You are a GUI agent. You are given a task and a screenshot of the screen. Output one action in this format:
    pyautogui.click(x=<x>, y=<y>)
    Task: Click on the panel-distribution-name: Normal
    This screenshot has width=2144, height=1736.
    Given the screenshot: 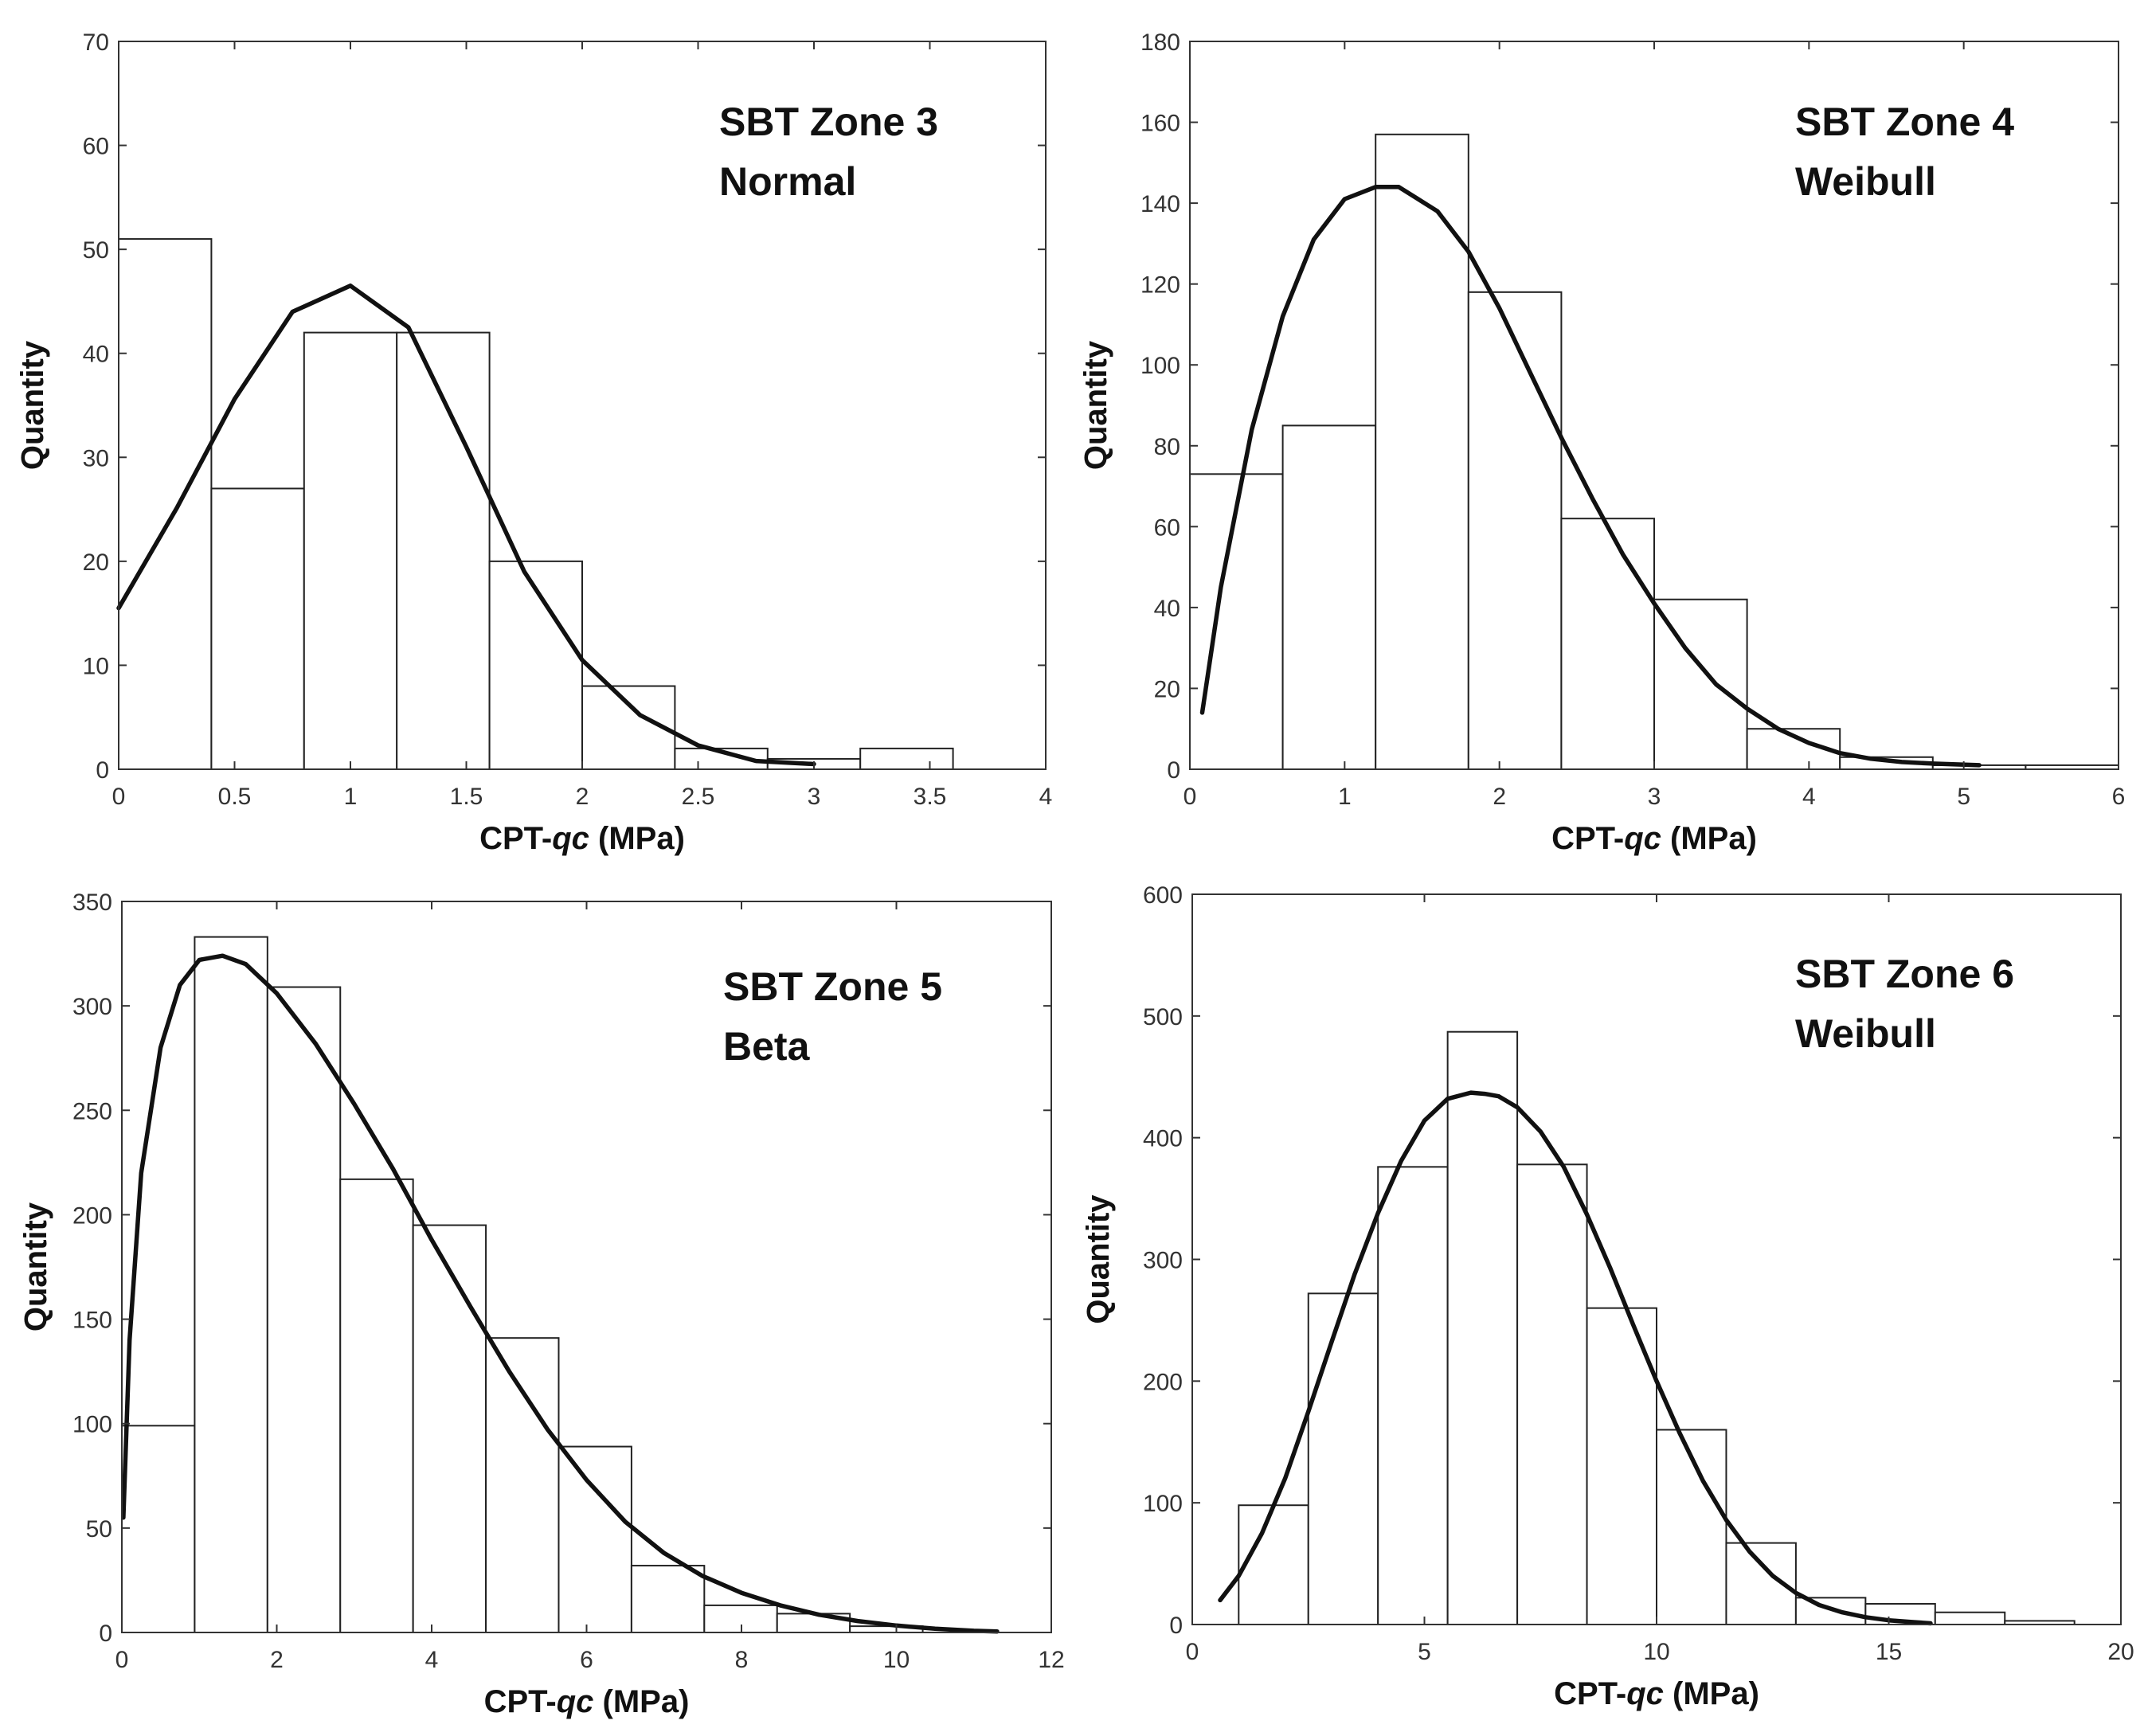 What is the action you would take?
    pyautogui.click(x=787, y=182)
    